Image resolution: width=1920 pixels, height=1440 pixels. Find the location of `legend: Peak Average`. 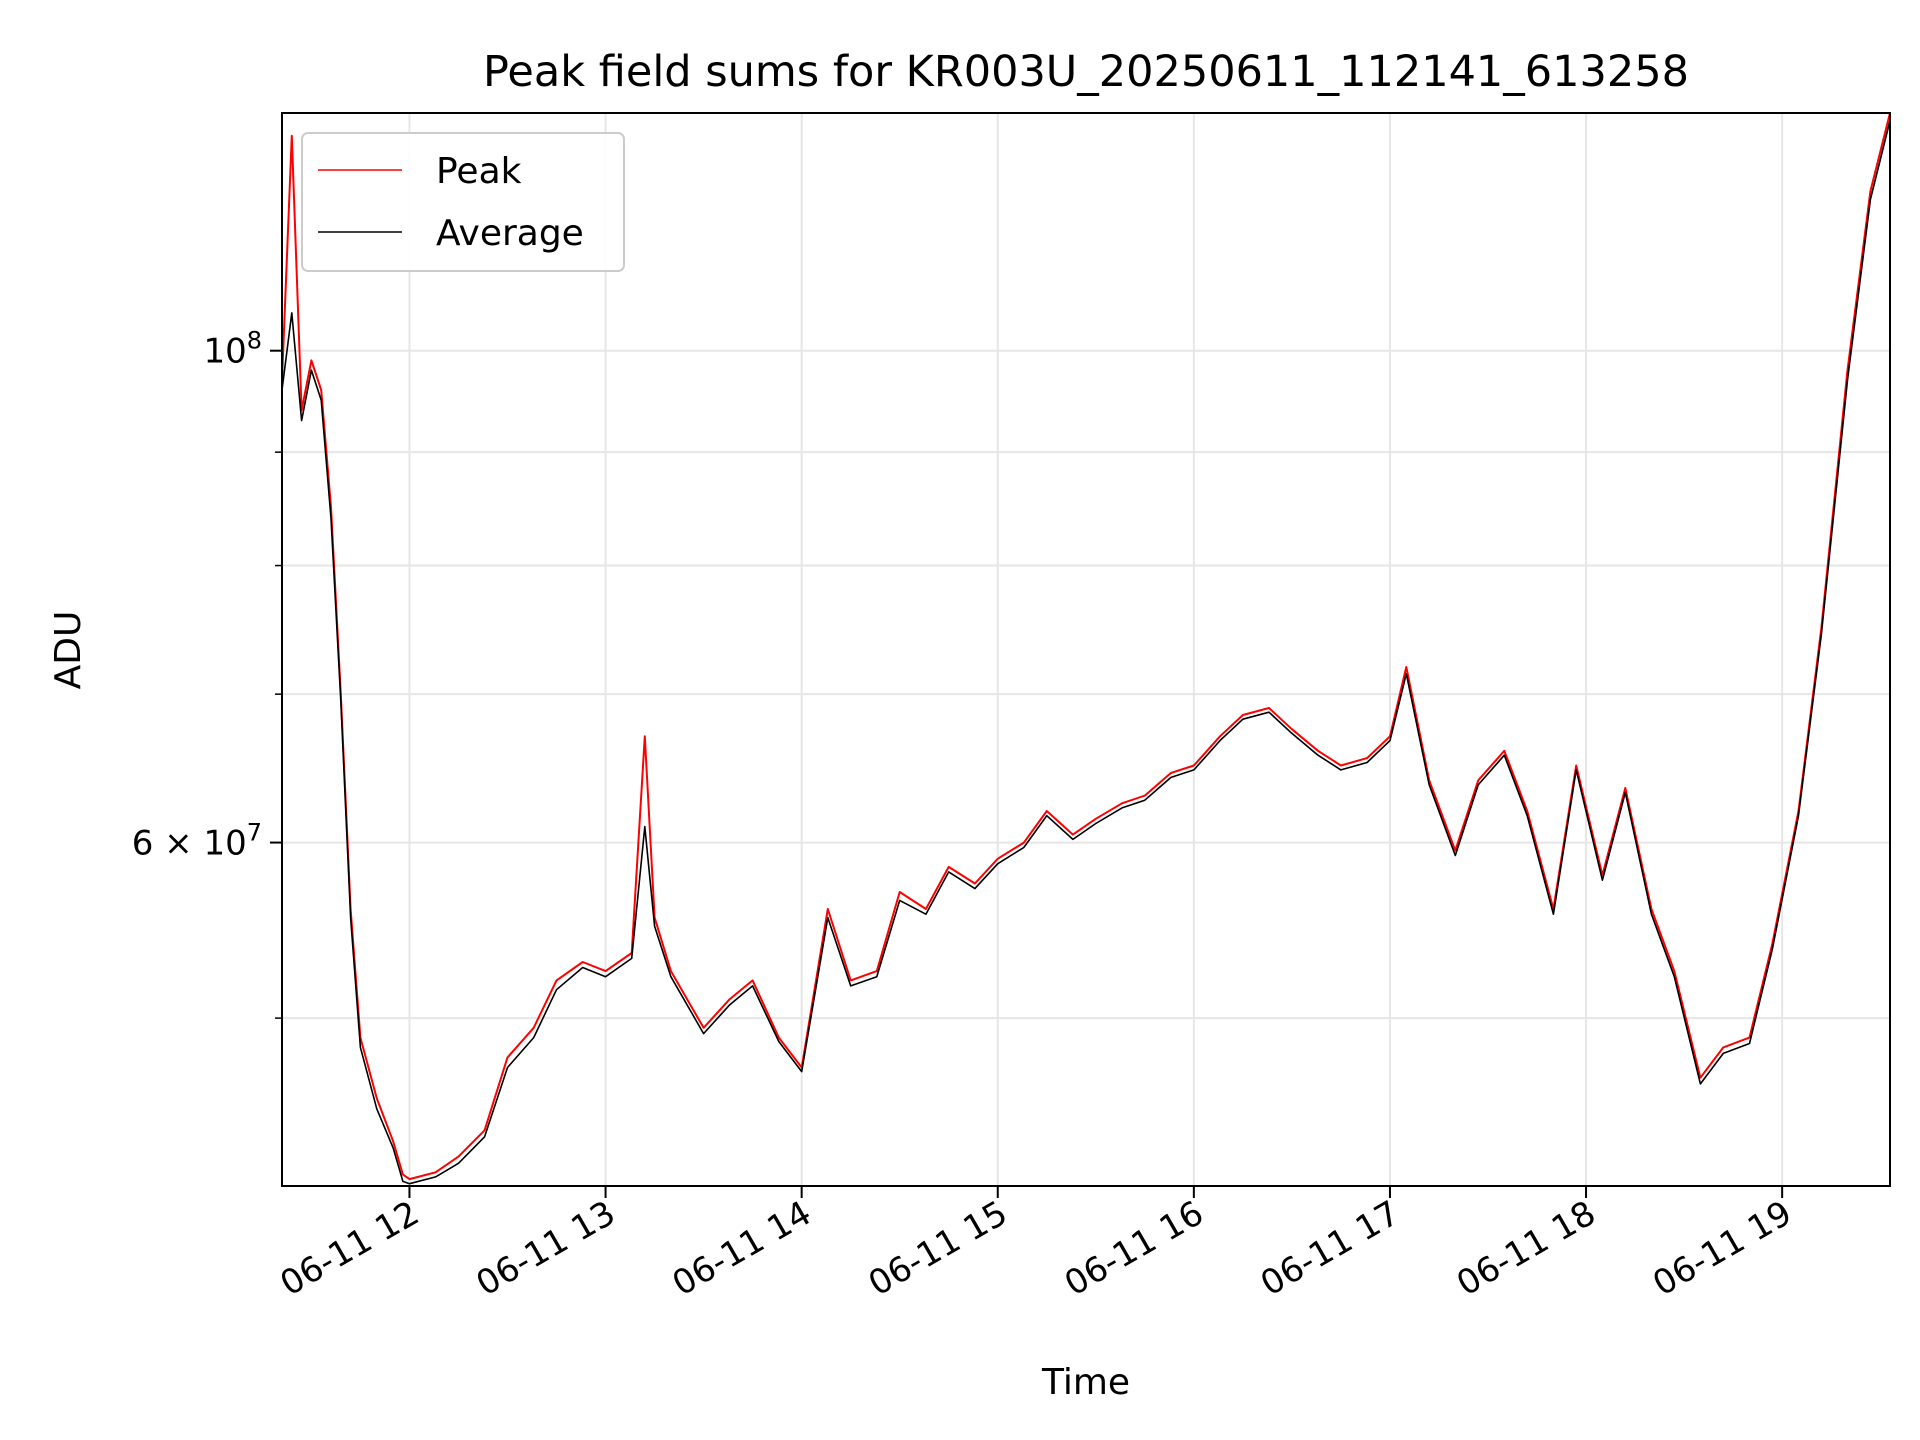

legend: Peak Average is located at coordinates (463, 202).